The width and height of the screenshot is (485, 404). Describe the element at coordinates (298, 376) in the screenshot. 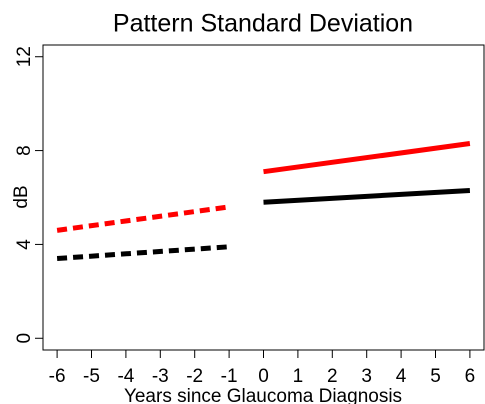

I see `x-tick-label: 1` at that location.